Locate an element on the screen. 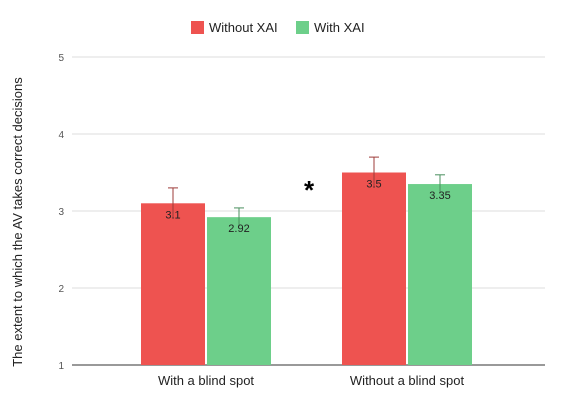 The height and width of the screenshot is (409, 585). significance-marker: * is located at coordinates (309, 190).